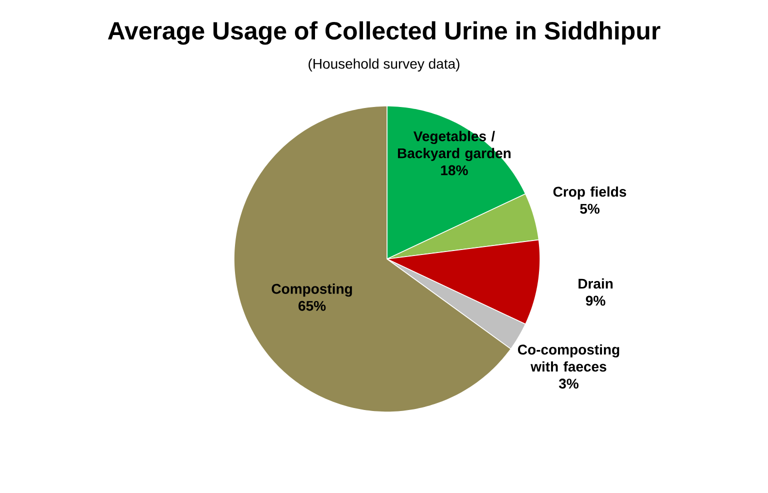 The width and height of the screenshot is (768, 493). I want to click on data-label: 9%, so click(596, 301).